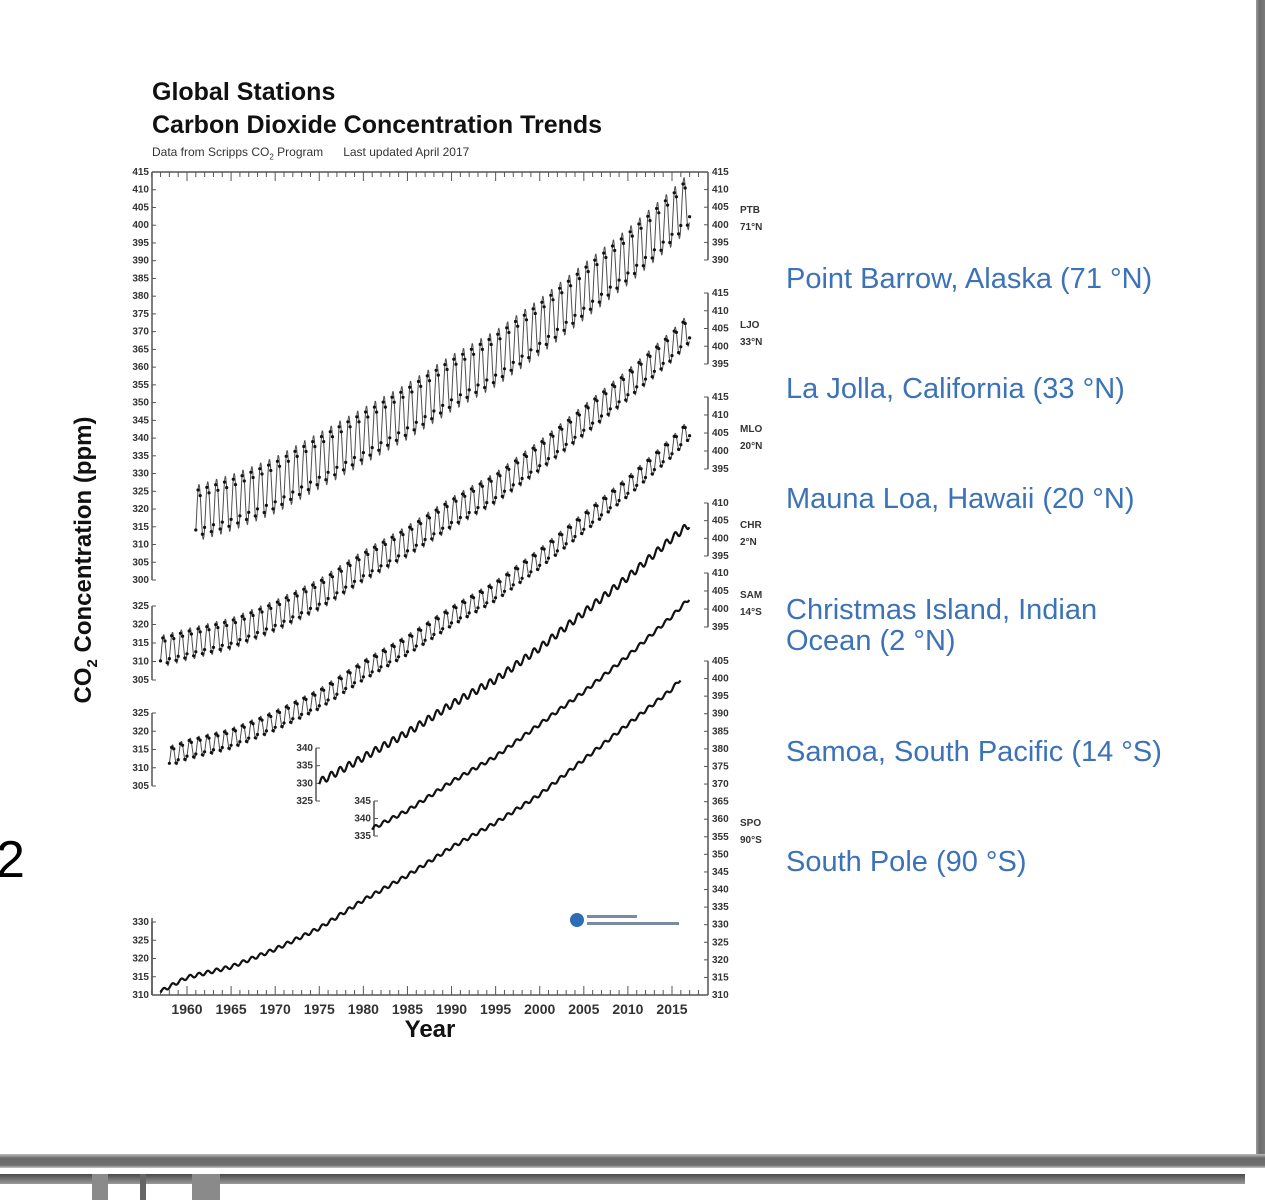  I want to click on next-page-preview, so click(625, 1184).